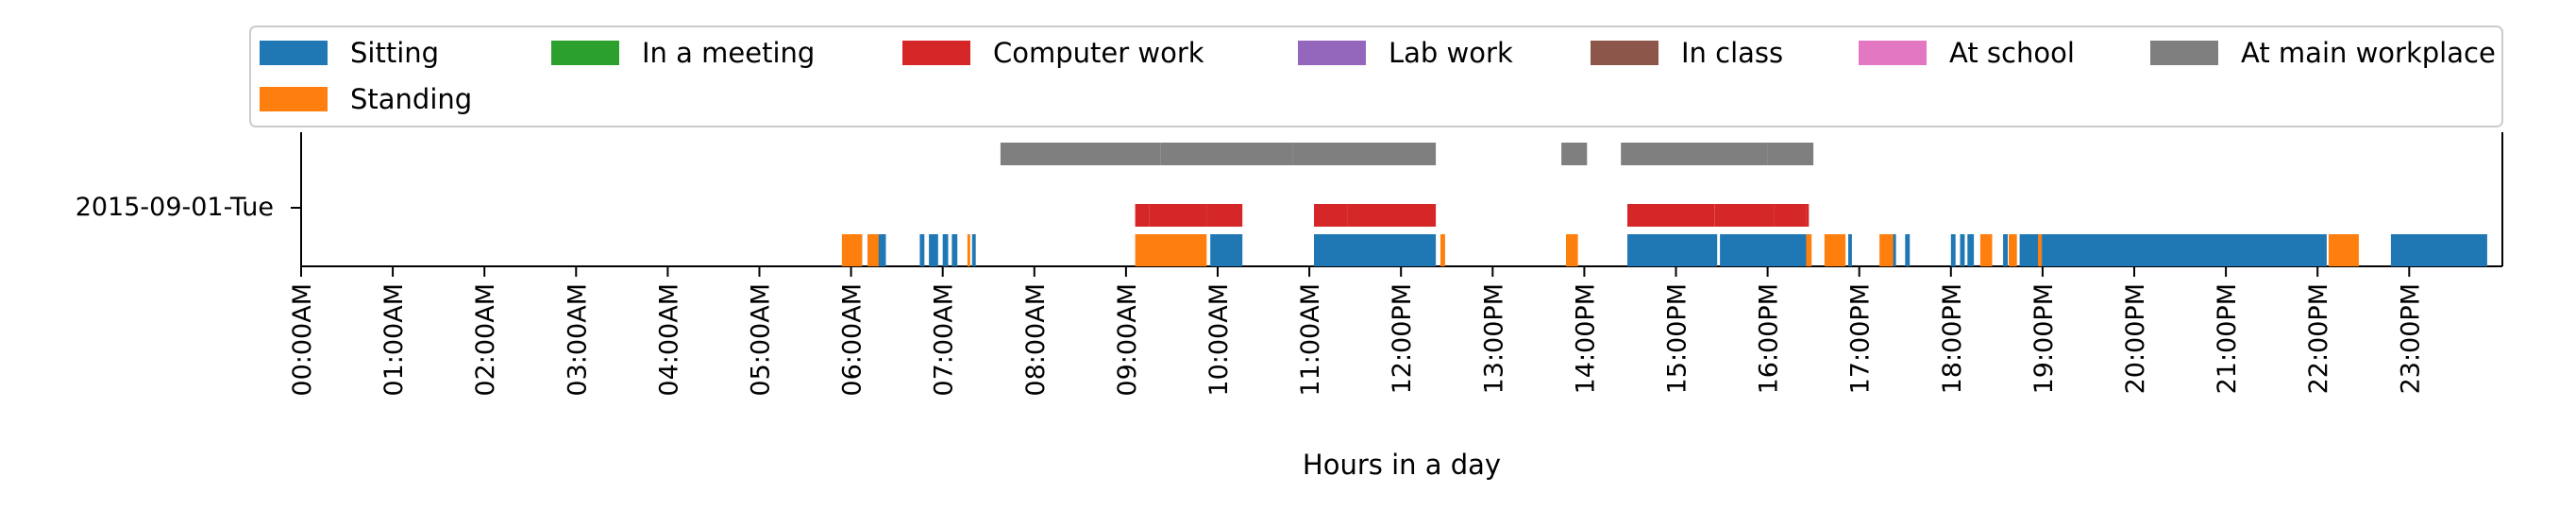 The image size is (2576, 510). Describe the element at coordinates (1585, 338) in the screenshot. I see `x-tick-label: 14:00PM` at that location.